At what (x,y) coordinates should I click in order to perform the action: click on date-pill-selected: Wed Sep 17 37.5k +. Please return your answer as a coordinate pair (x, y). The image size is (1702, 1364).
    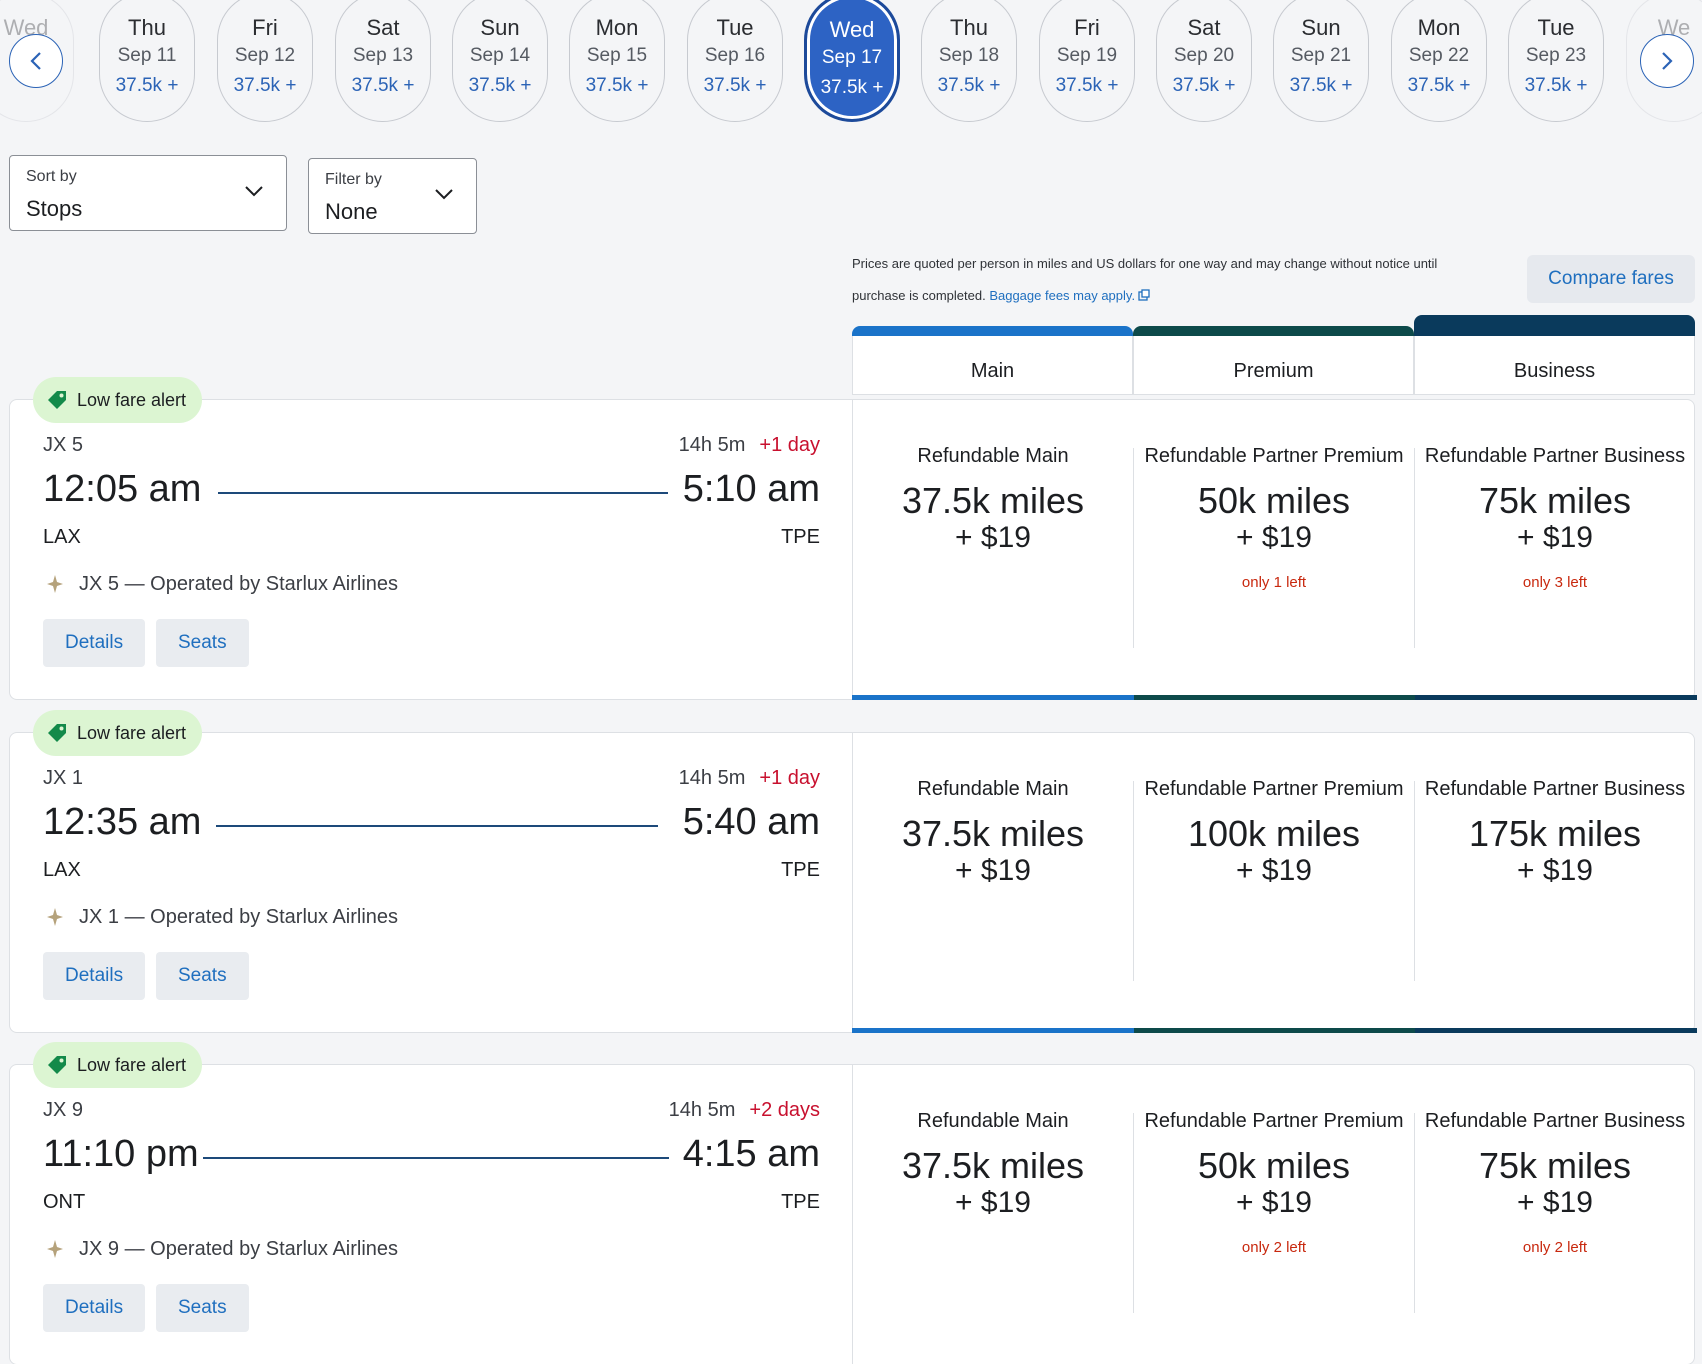
    Looking at the image, I should click on (852, 61).